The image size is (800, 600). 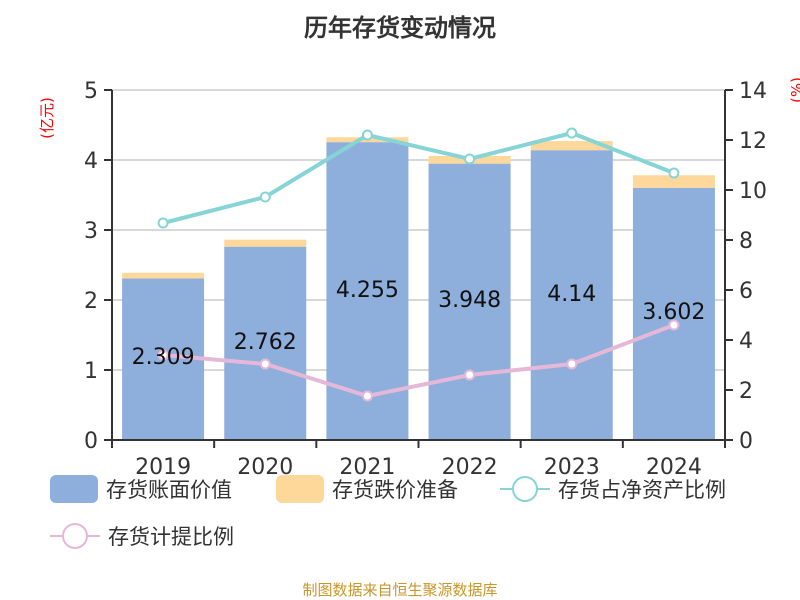 I want to click on legend-label: 存货账面价值, so click(x=169, y=490).